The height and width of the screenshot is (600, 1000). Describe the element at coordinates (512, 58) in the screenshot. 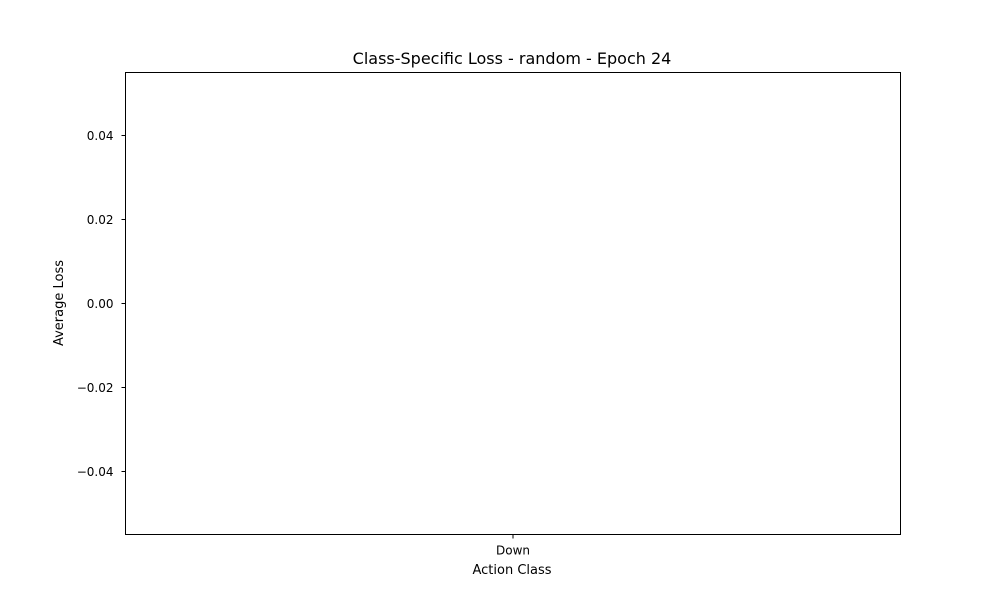

I see `chart-title: Class-Specific Loss - random - Epoch 24` at that location.